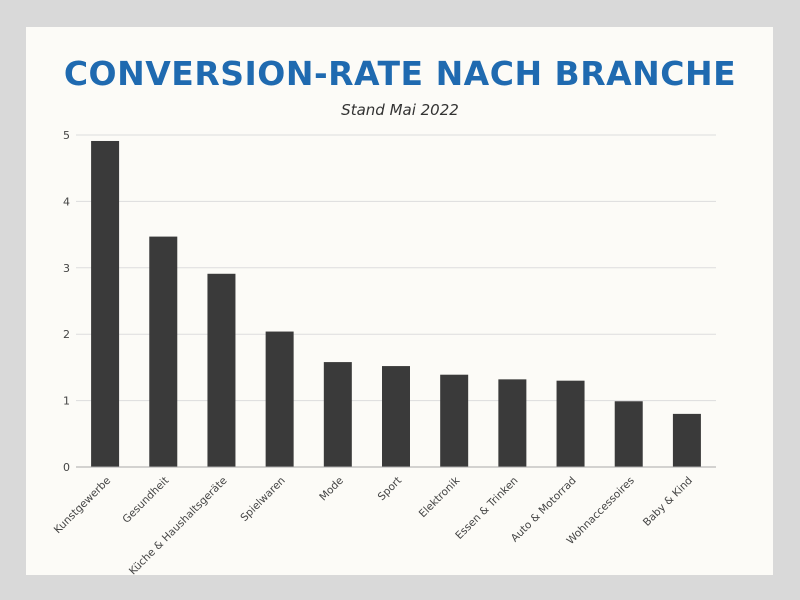 This screenshot has height=600, width=800. What do you see at coordinates (66, 334) in the screenshot?
I see `y-tick-label: 2` at bounding box center [66, 334].